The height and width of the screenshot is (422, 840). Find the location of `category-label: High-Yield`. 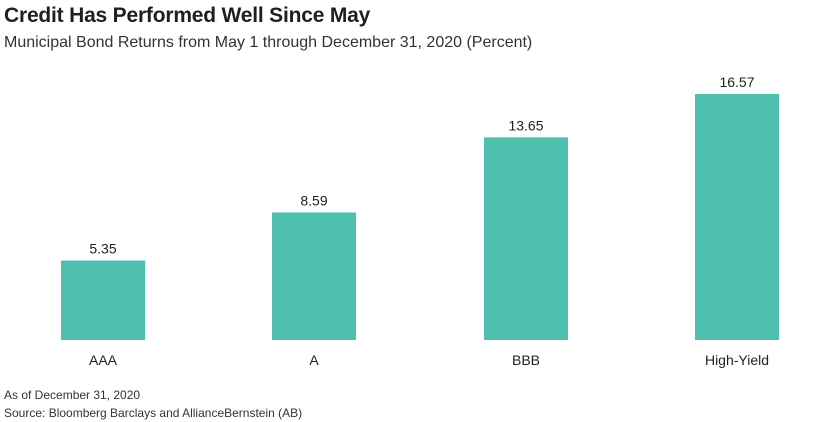

category-label: High-Yield is located at coordinates (737, 360).